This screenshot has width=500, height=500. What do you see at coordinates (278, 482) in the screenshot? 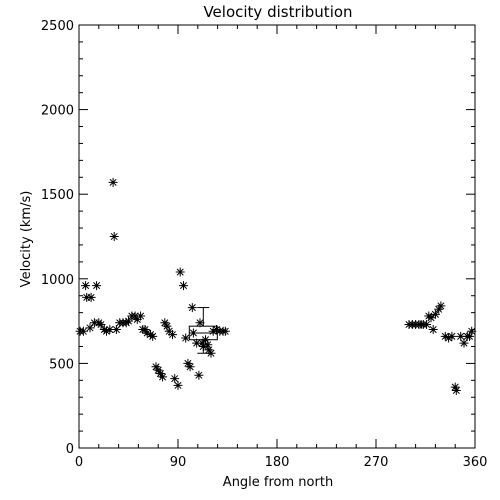
I see `x-axis-label: Angle from north` at bounding box center [278, 482].